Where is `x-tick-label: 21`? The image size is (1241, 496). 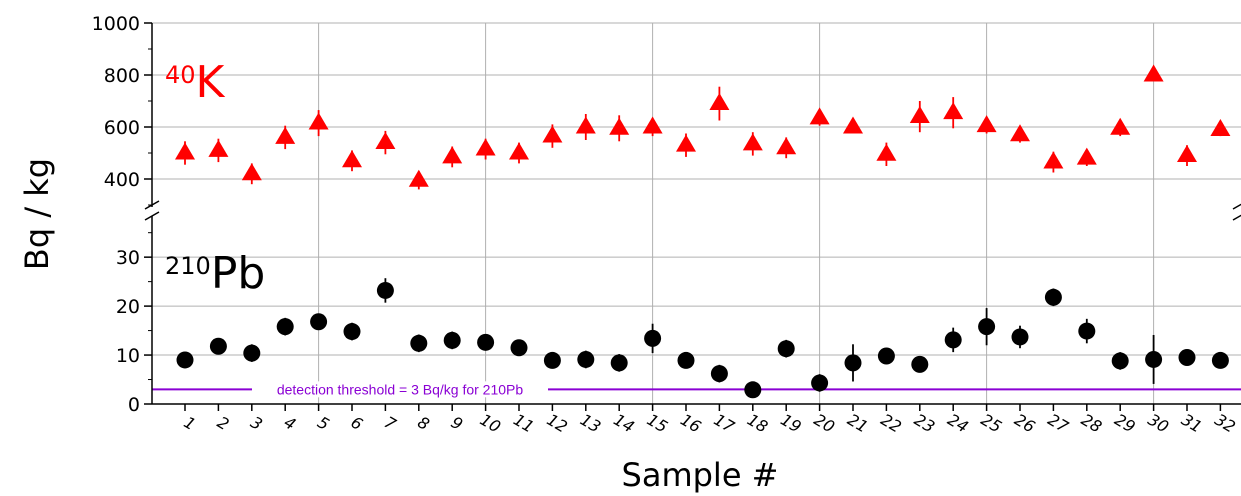 x-tick-label: 21 is located at coordinates (857, 423).